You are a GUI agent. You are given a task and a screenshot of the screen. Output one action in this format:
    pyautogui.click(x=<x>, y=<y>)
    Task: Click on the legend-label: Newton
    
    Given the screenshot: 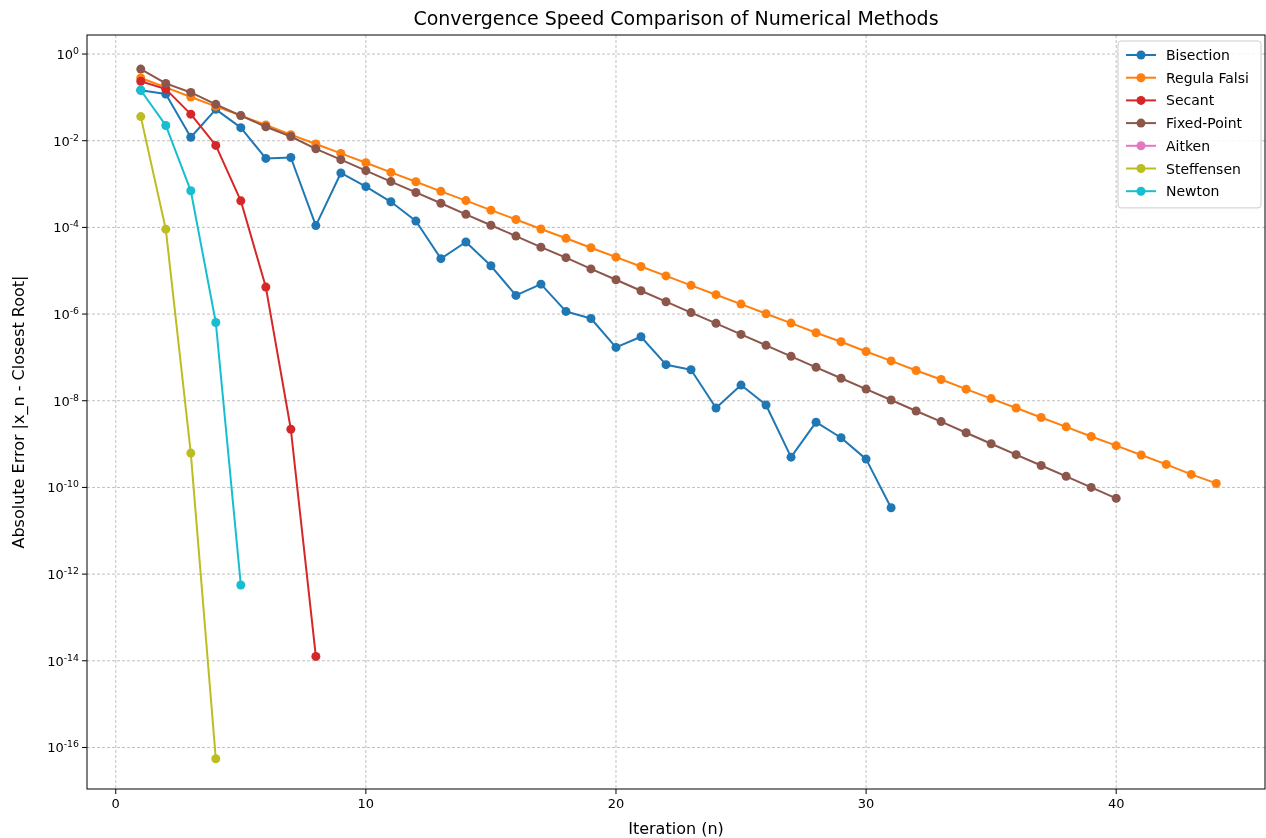 What is the action you would take?
    pyautogui.click(x=1193, y=191)
    